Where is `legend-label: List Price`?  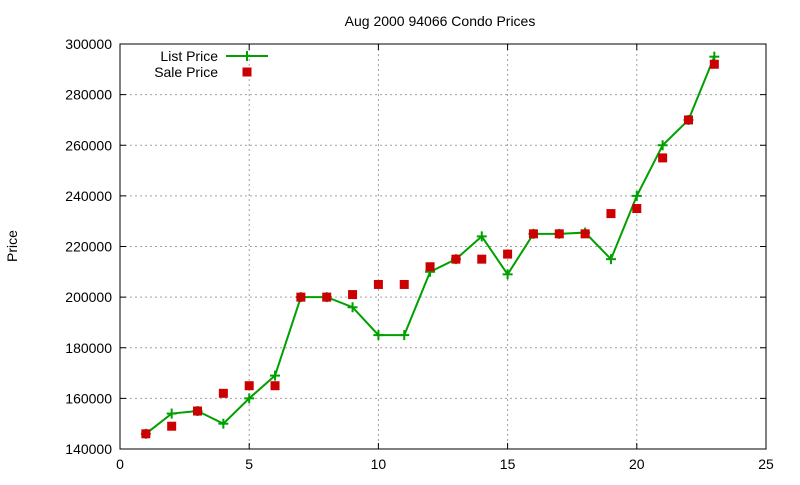 legend-label: List Price is located at coordinates (189, 56).